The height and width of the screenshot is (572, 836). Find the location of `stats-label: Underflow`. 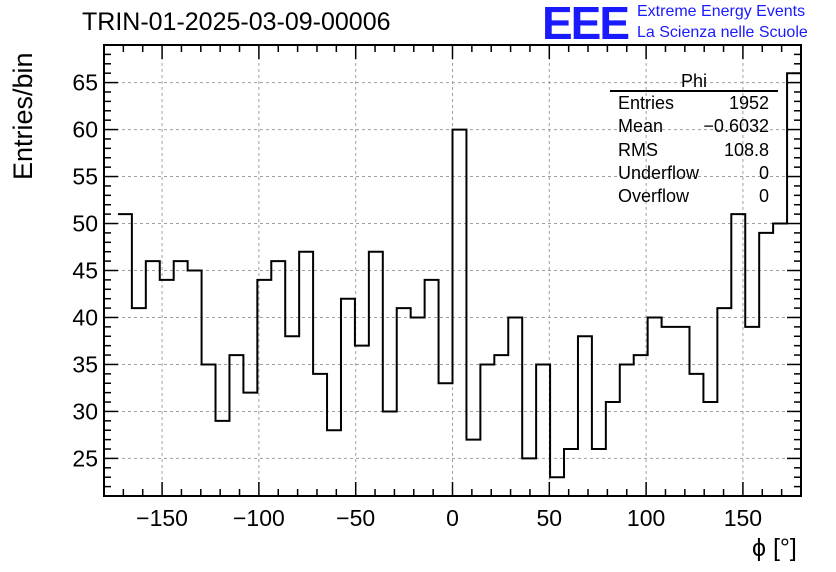

stats-label: Underflow is located at coordinates (659, 172).